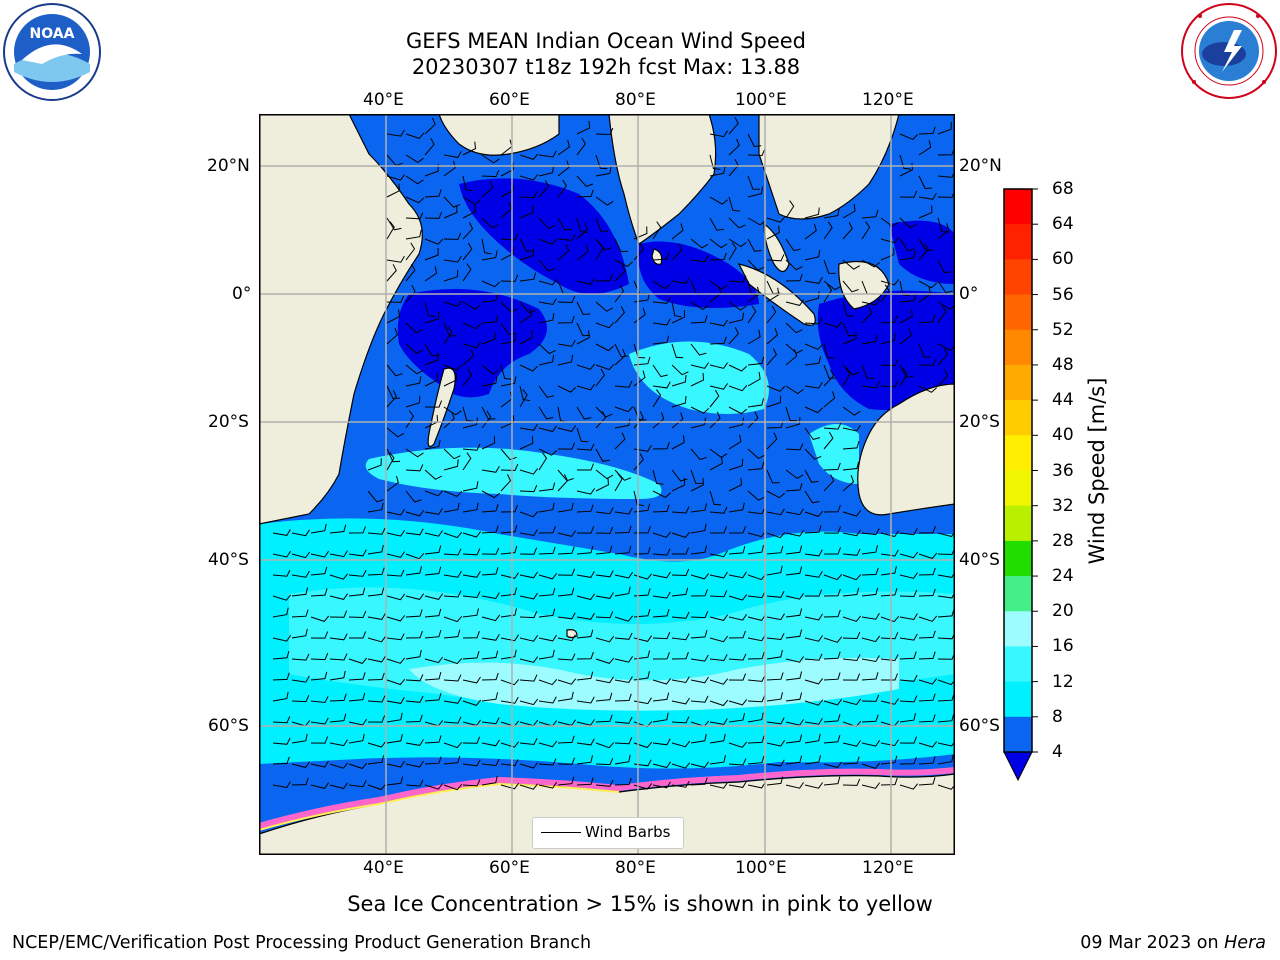  What do you see at coordinates (383, 100) in the screenshot?
I see `lon-label-top-40e: 40°E` at bounding box center [383, 100].